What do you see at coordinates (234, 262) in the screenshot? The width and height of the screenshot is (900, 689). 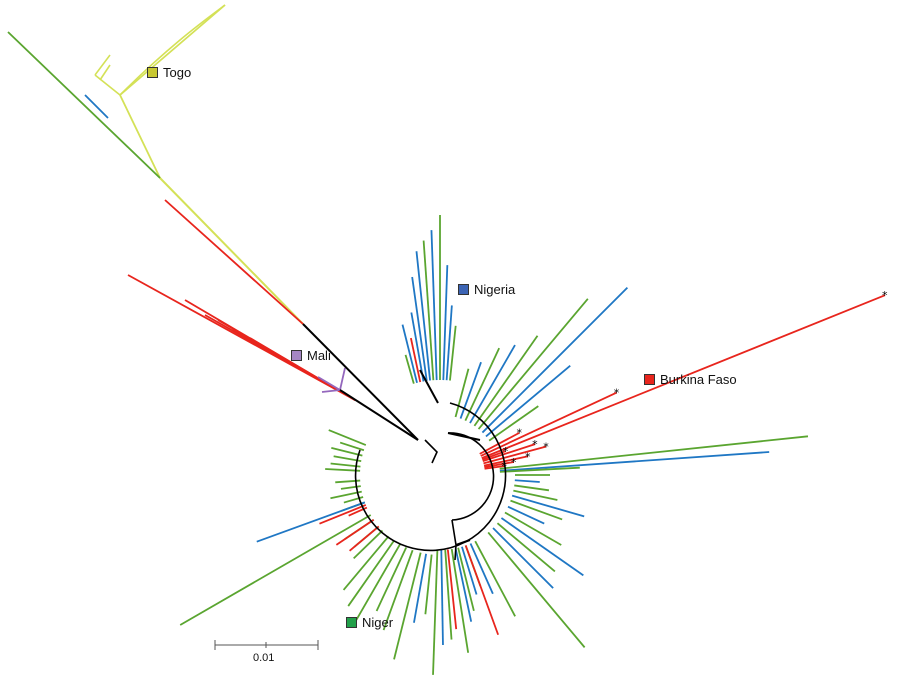 I see `togo-bf-long` at bounding box center [234, 262].